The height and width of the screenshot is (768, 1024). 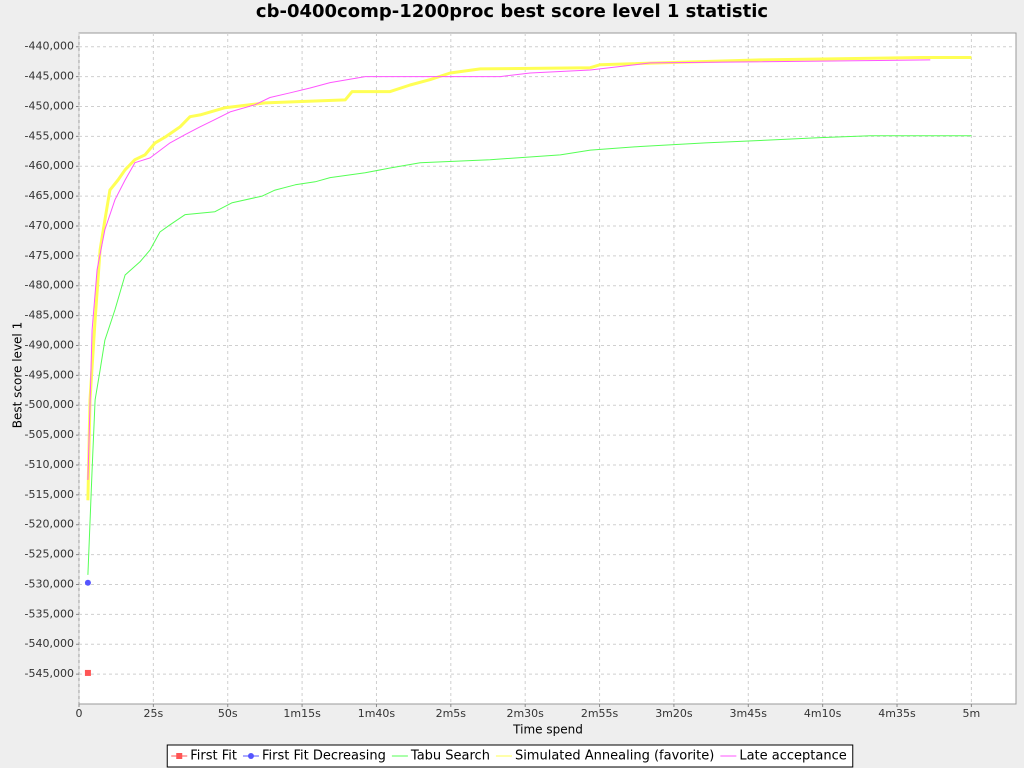 I want to click on legend-item: Simulated Annealing (favorite), so click(x=604, y=756).